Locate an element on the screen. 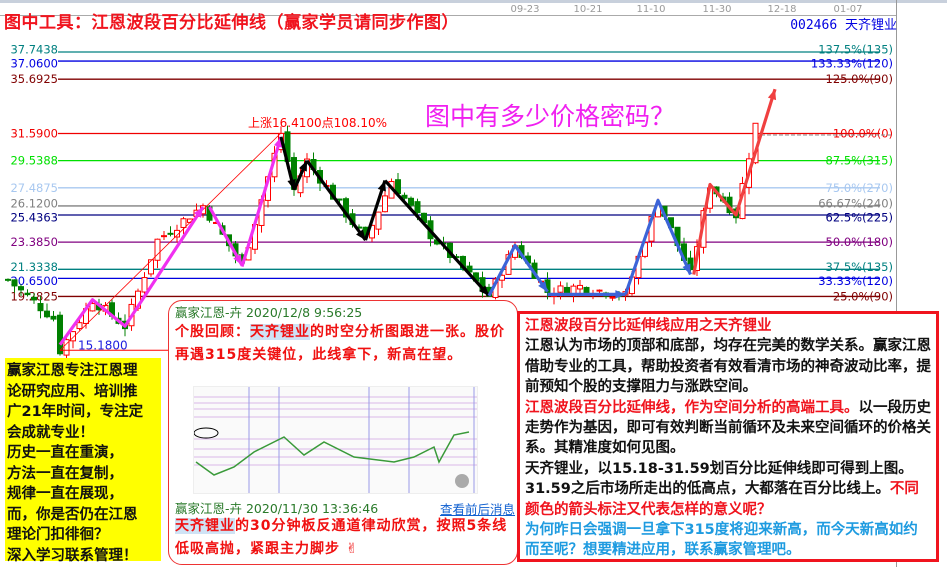  message-body: 的时空分析图跟进一张。股价再遇315度关键位，此线拿下，新高在望。 is located at coordinates (340, 343).